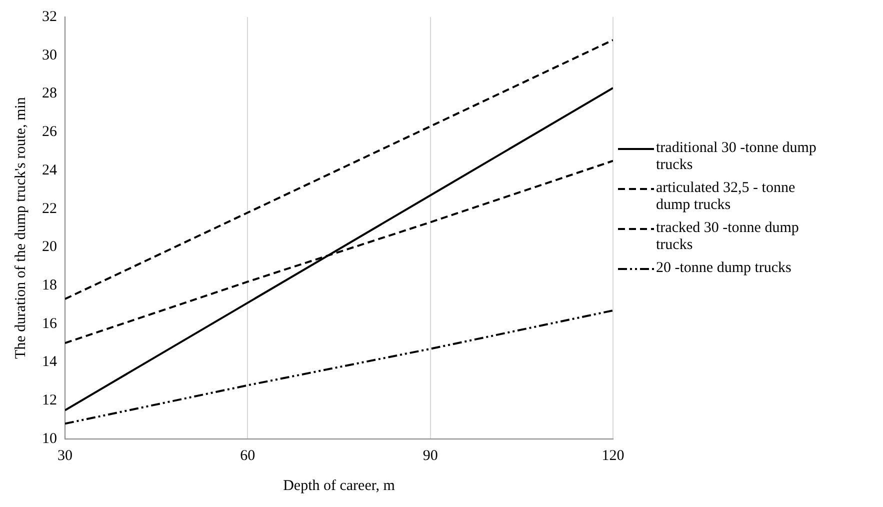 Image resolution: width=883 pixels, height=507 pixels. I want to click on legend-label: articulated 32,5 - tonne dump trucks, so click(726, 197).